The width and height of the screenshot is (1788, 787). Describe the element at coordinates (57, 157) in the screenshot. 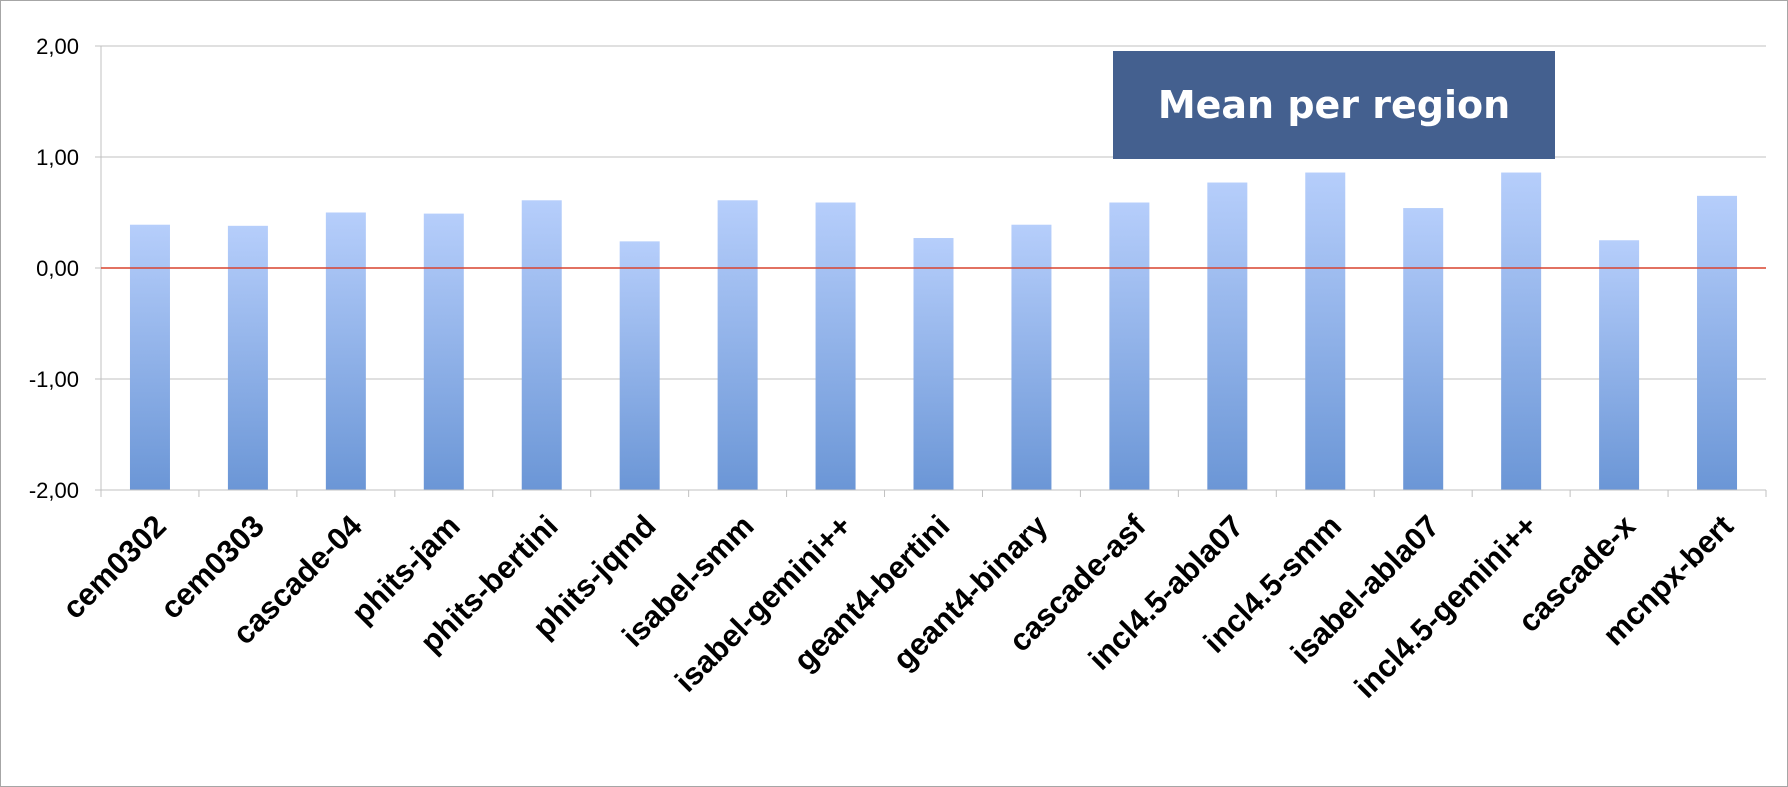

I see `y-tick-label: 1,00` at that location.